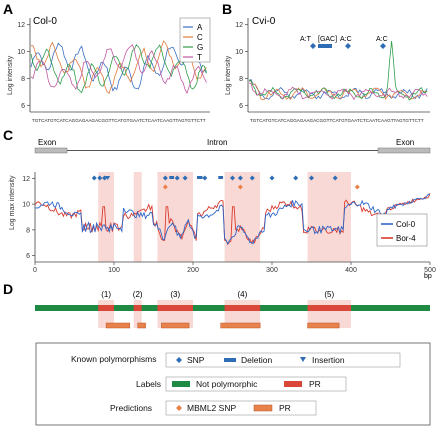 The width and height of the screenshot is (440, 430). I want to click on panel-b-ytick-label: 8, so click(241, 79).